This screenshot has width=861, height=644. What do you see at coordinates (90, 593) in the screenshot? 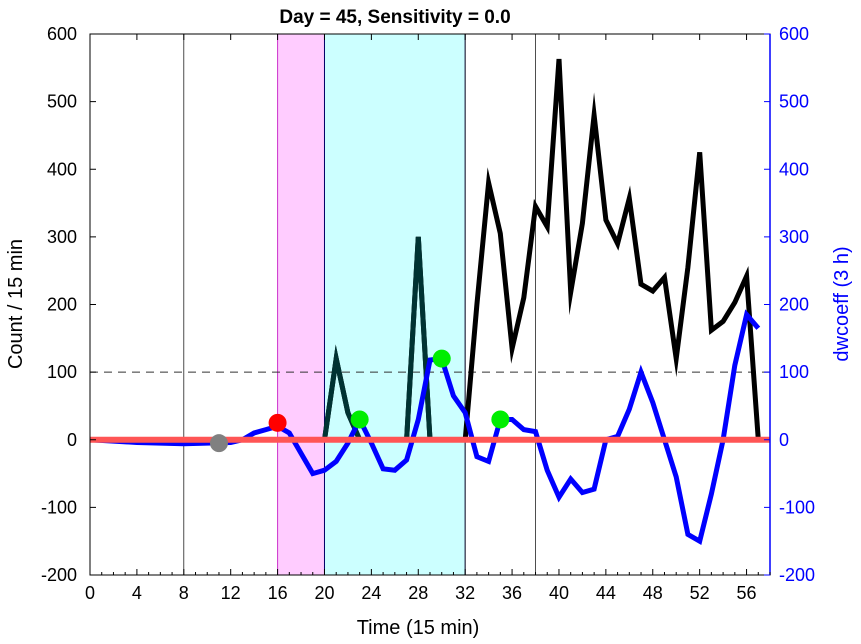
I see `x-tick-label: 0` at bounding box center [90, 593].